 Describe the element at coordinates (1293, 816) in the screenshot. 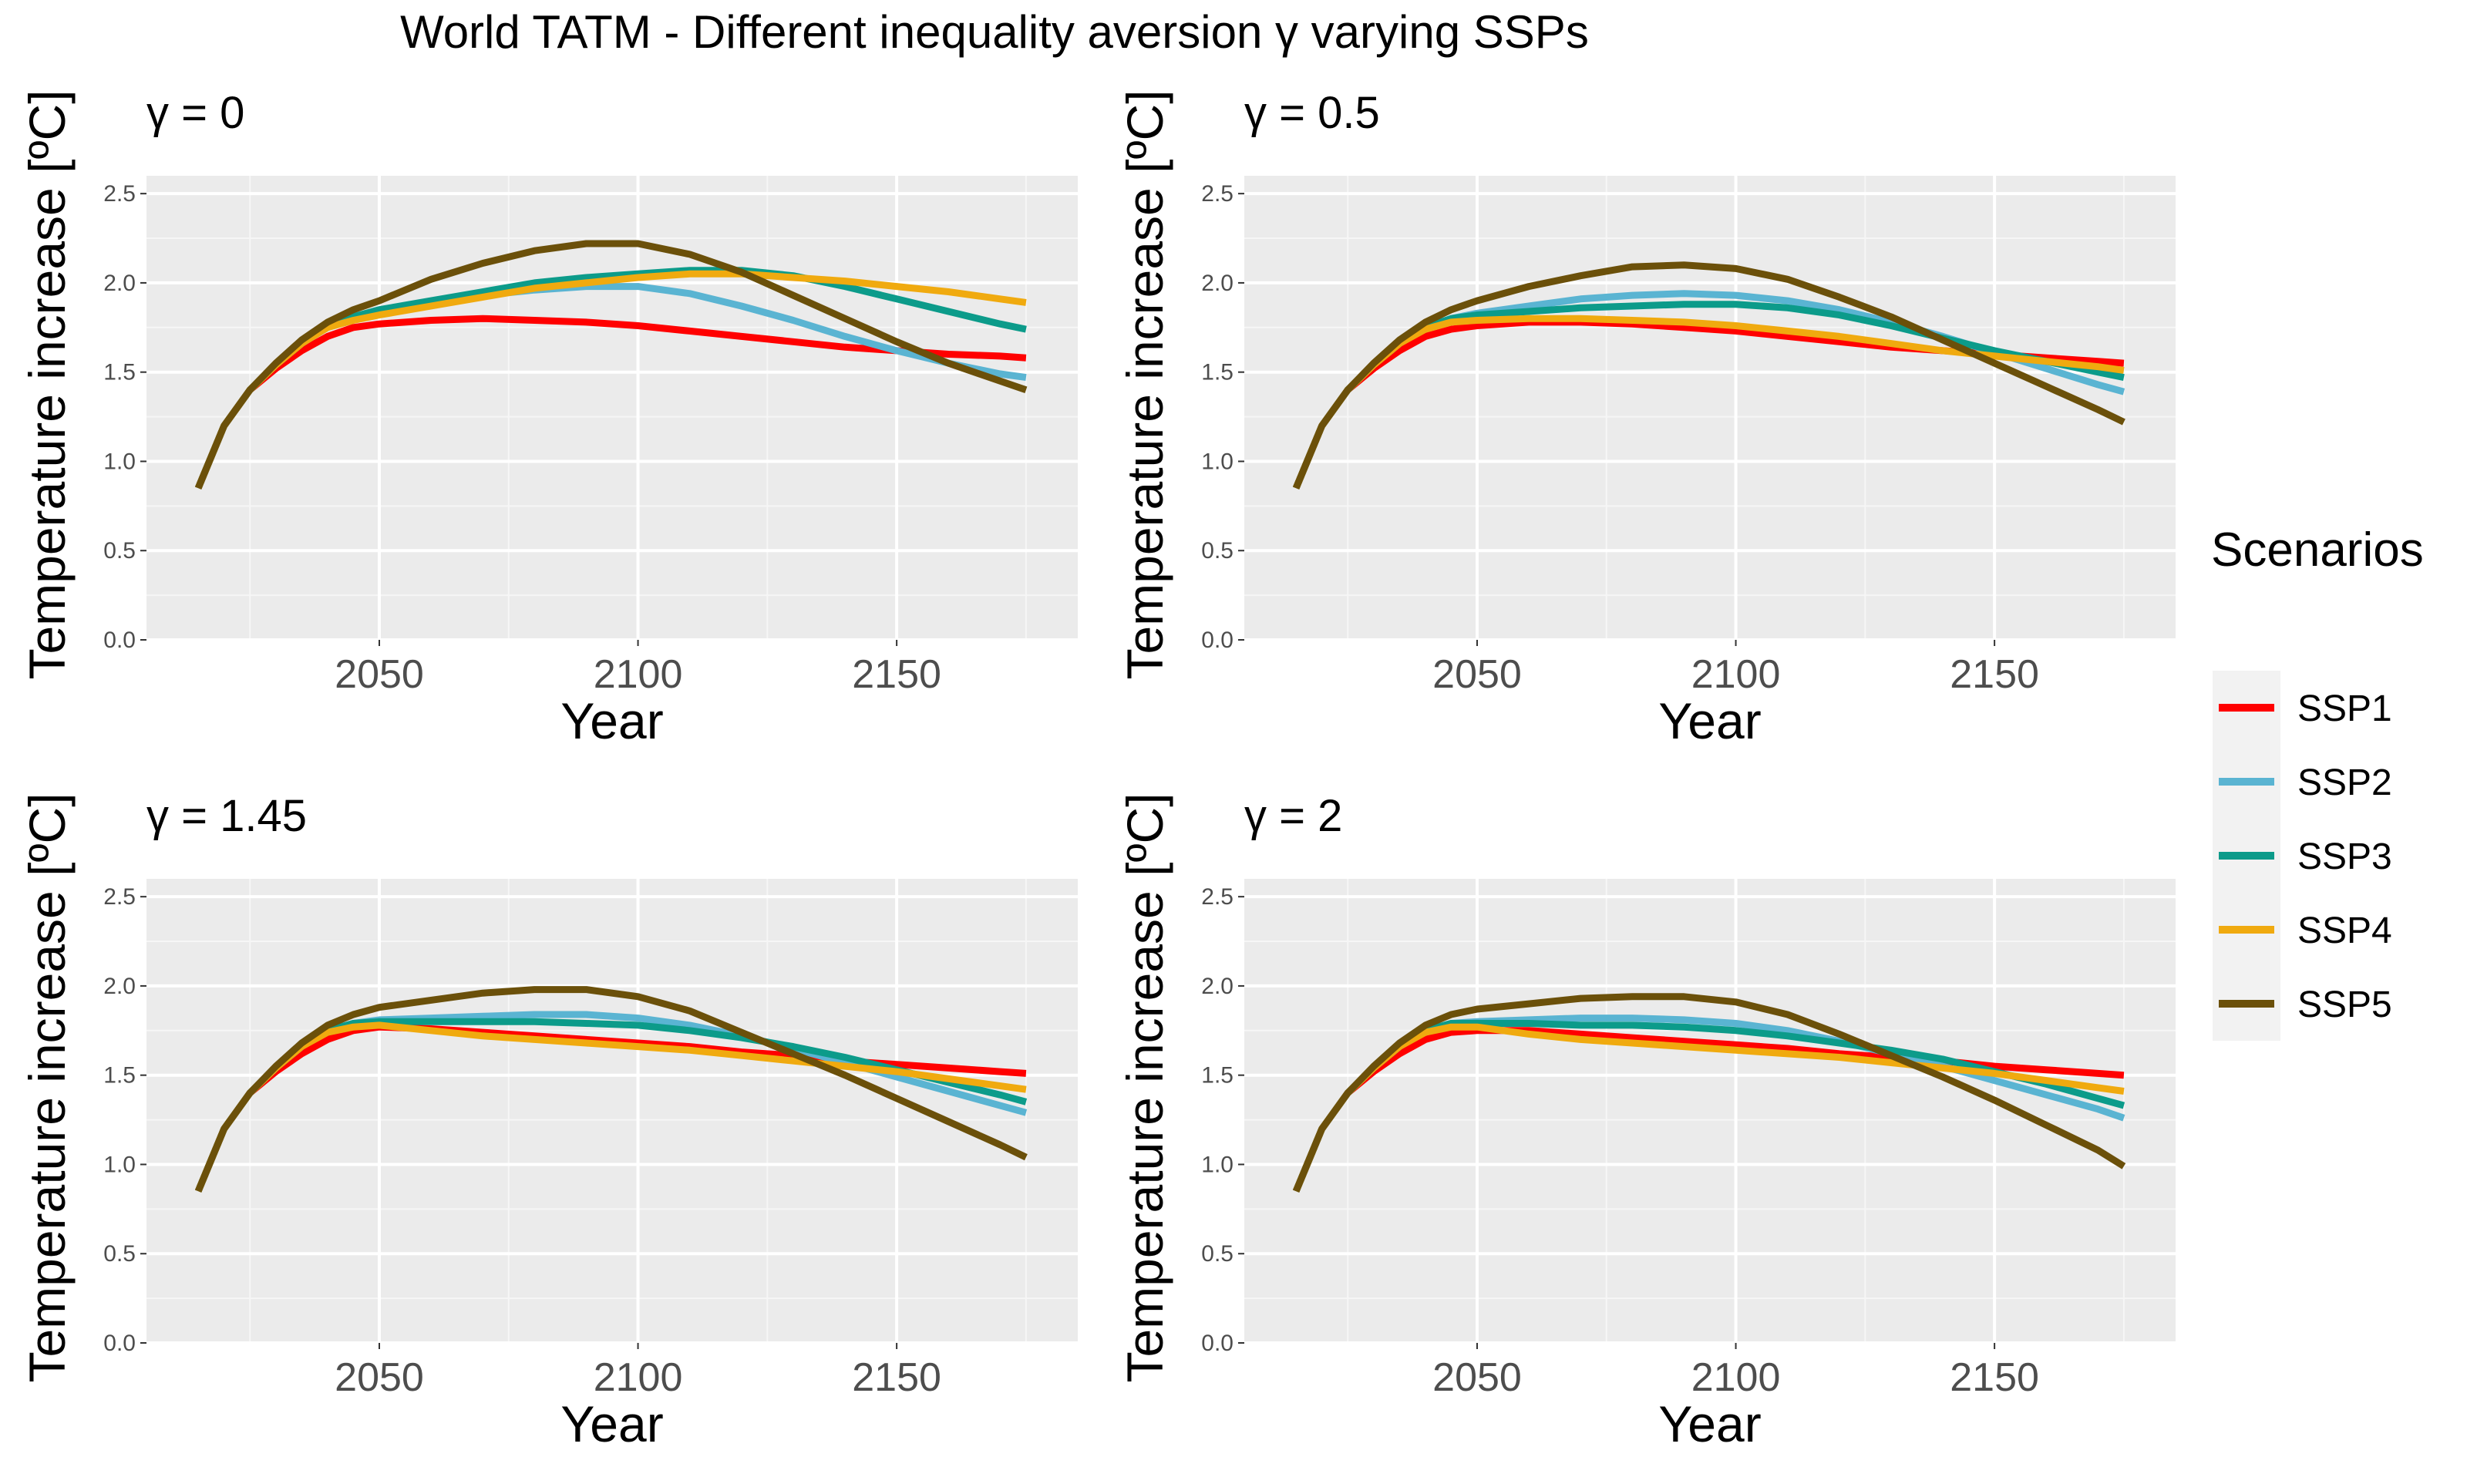

I see `panel-subtitle: γ = 2` at that location.